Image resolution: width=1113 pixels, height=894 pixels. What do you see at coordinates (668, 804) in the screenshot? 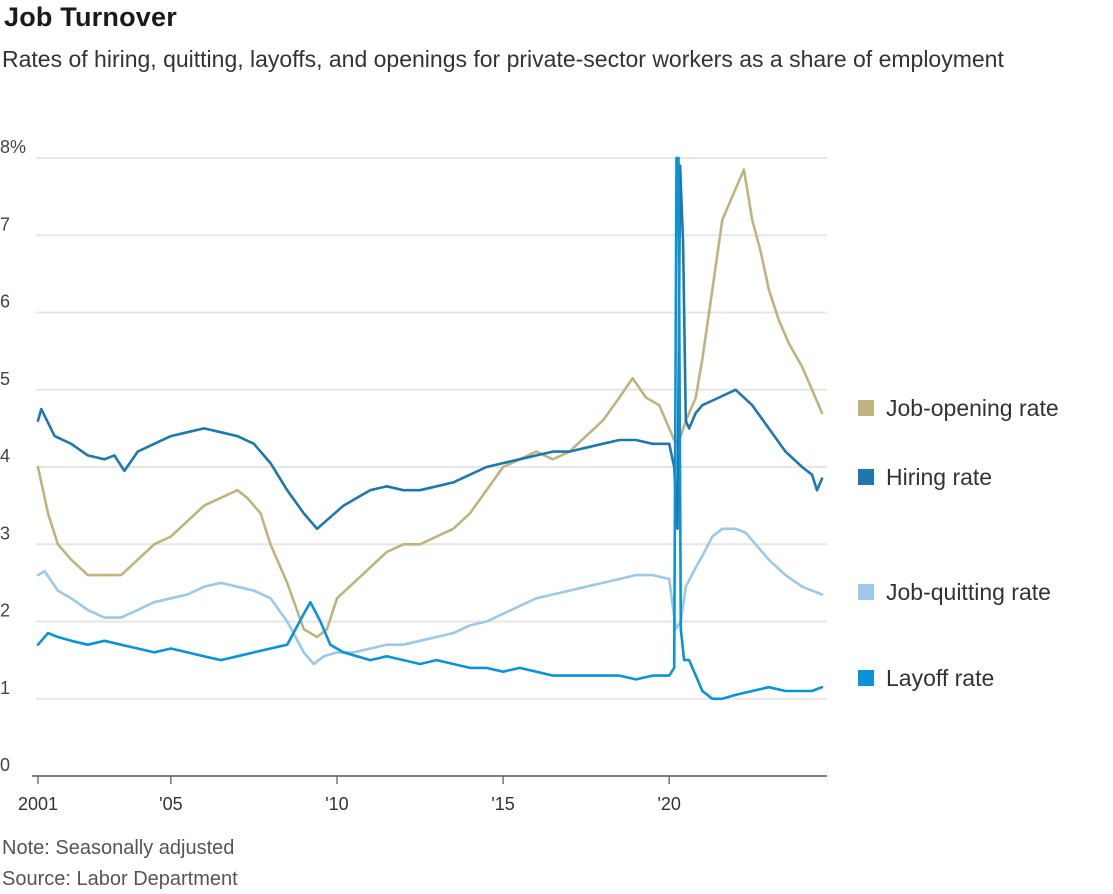
I see `x-tick-label: '20` at bounding box center [668, 804].